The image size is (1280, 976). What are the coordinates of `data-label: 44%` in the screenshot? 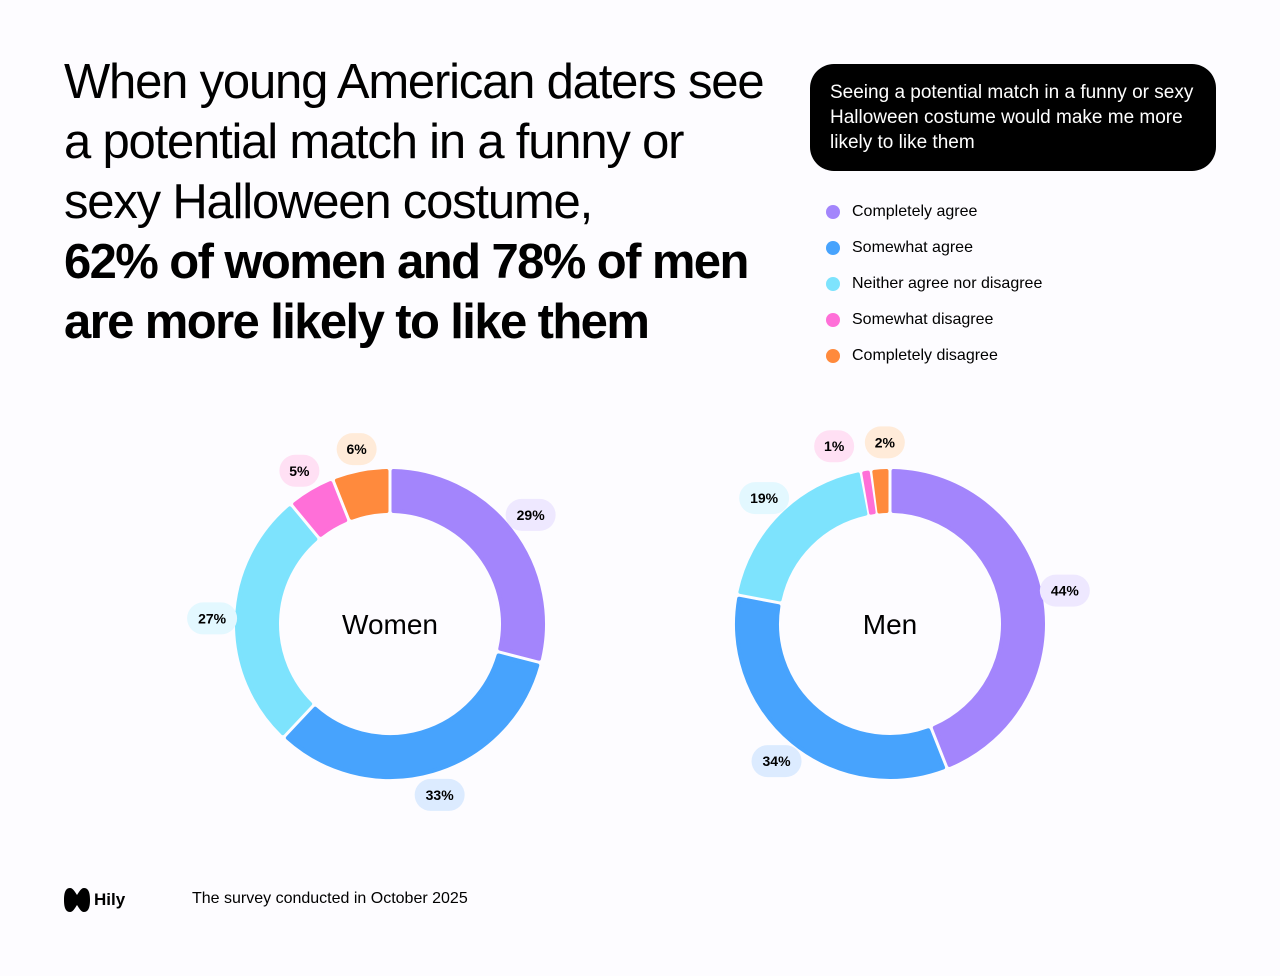 It's located at (1065, 591).